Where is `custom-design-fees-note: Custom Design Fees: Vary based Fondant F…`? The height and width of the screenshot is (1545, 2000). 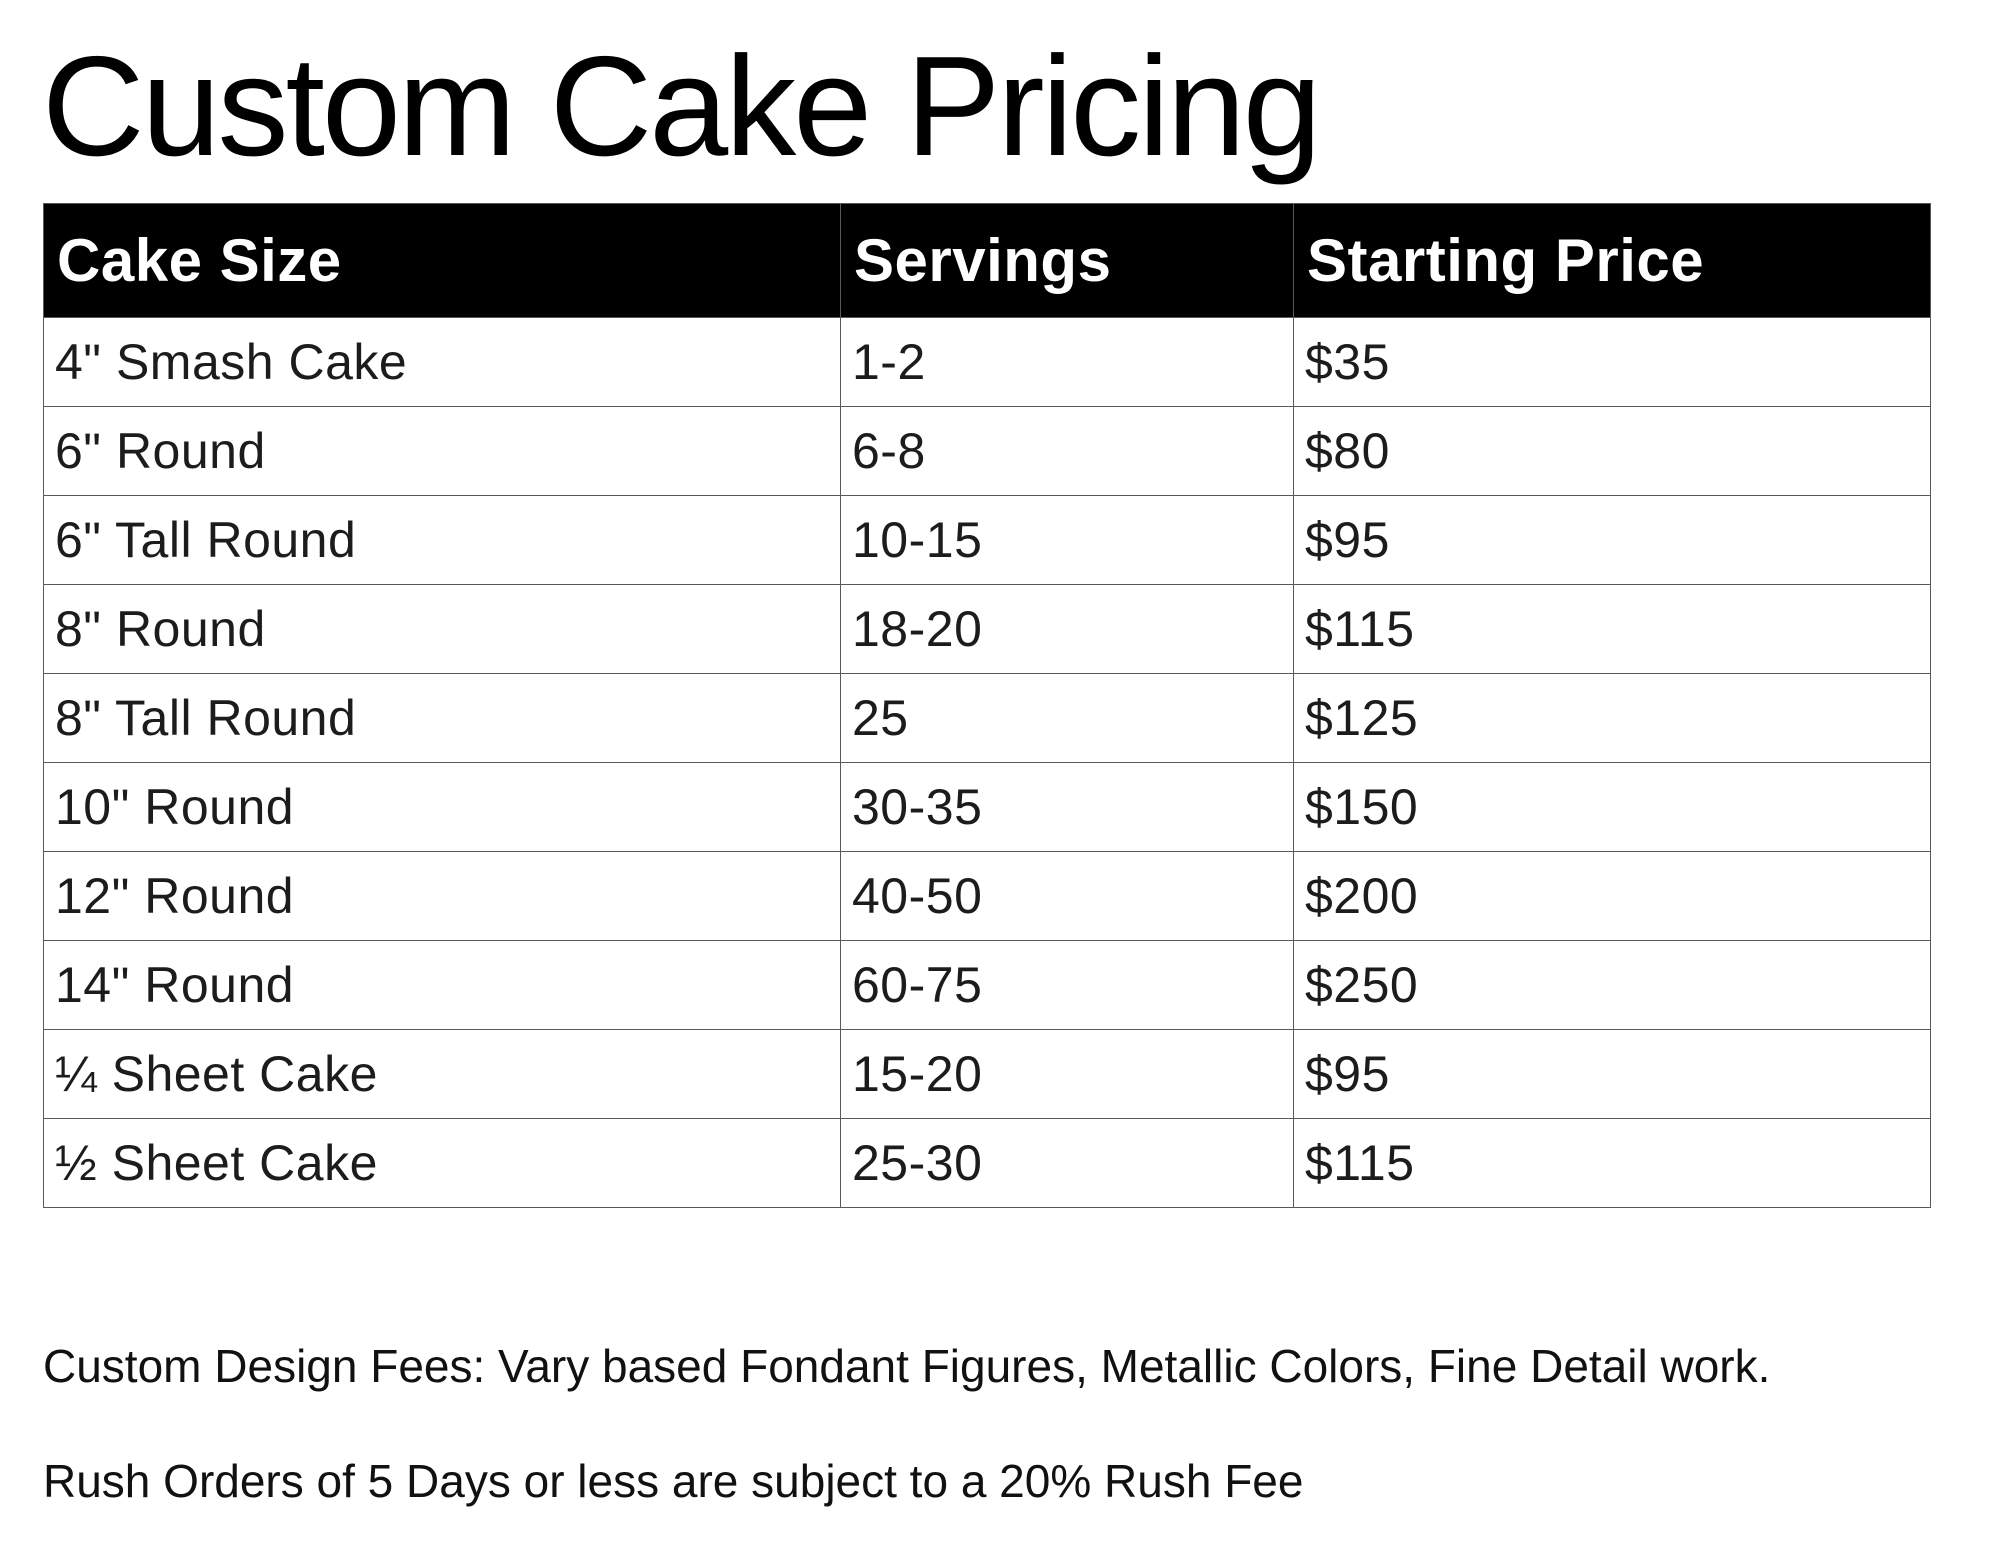 custom-design-fees-note: Custom Design Fees: Vary based Fondant F… is located at coordinates (907, 1366).